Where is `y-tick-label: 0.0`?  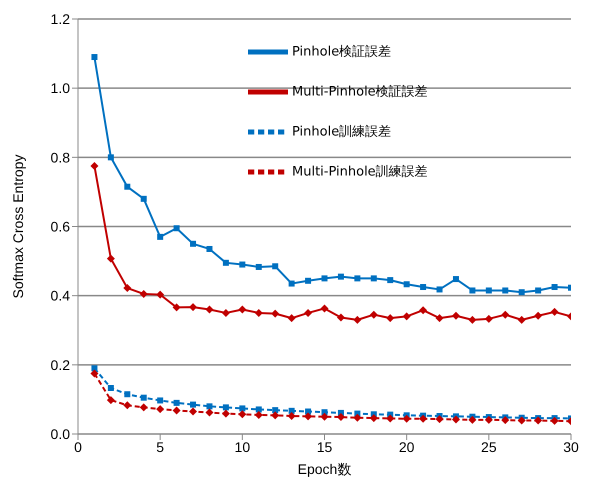 y-tick-label: 0.0 is located at coordinates (60, 434).